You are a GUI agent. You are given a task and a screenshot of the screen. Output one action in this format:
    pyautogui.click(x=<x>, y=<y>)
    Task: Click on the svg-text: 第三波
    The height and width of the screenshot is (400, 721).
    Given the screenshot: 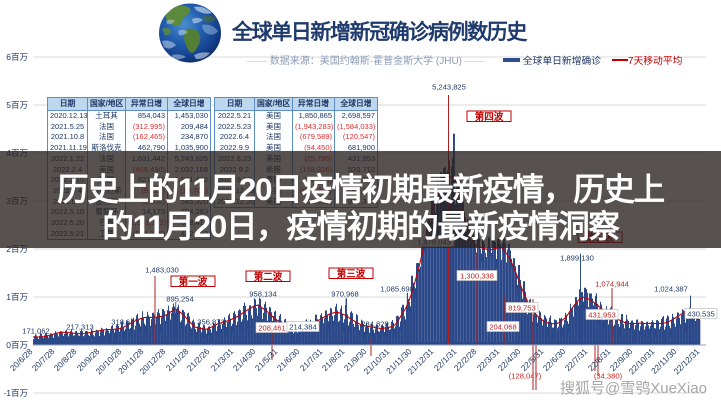 What is the action you would take?
    pyautogui.click(x=351, y=274)
    